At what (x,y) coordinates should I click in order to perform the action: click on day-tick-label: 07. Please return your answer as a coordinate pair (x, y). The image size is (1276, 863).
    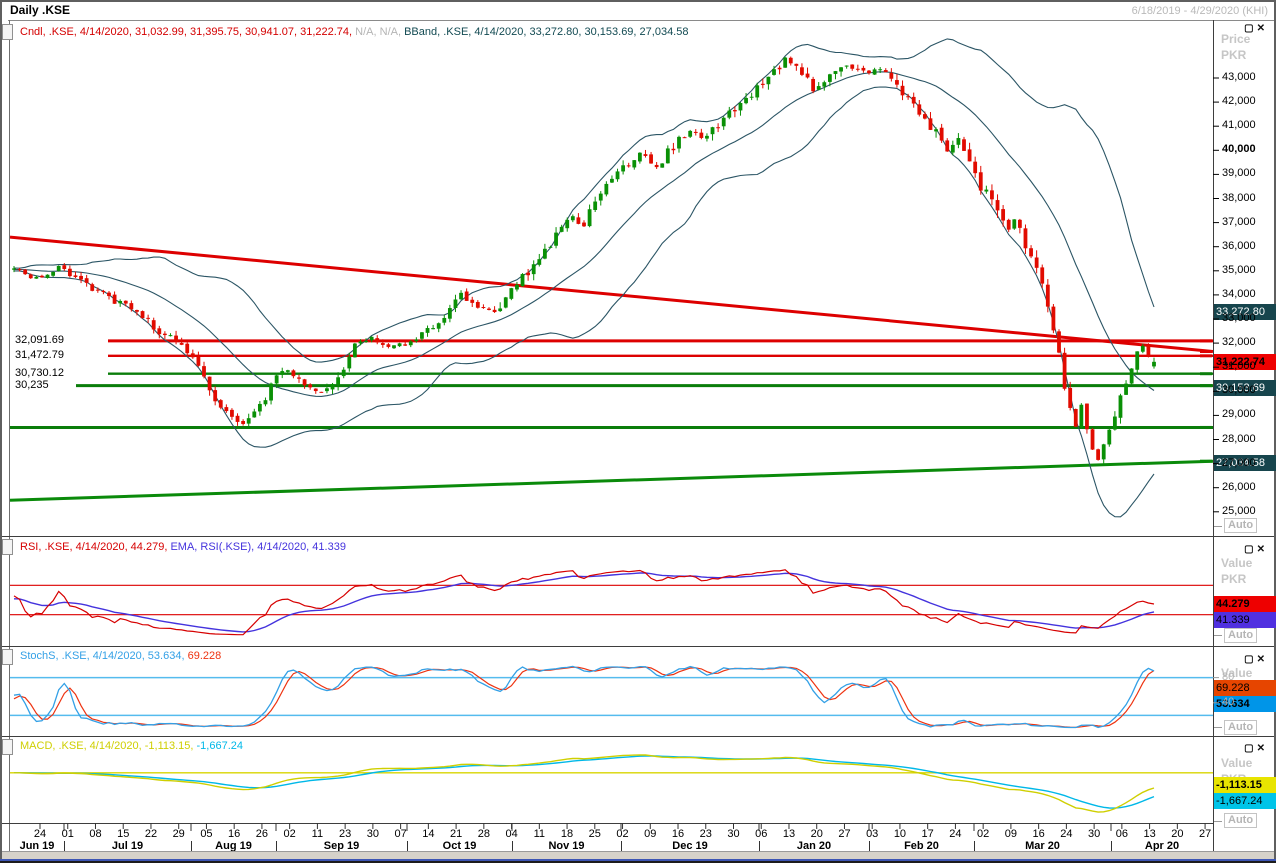
    Looking at the image, I should click on (400, 834).